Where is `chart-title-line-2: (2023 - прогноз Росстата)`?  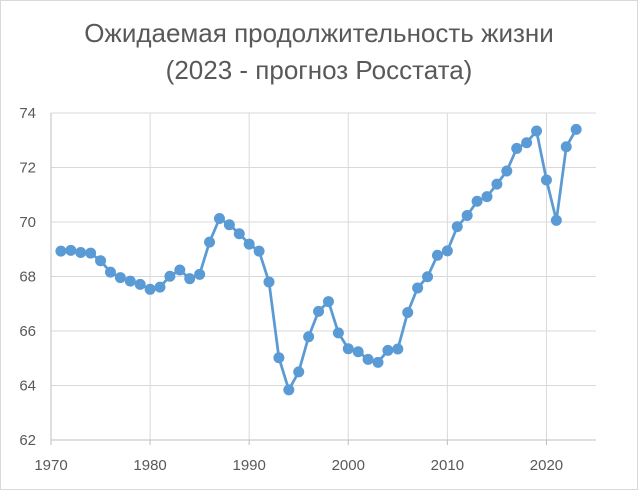 chart-title-line-2: (2023 - прогноз Росстата) is located at coordinates (319, 70).